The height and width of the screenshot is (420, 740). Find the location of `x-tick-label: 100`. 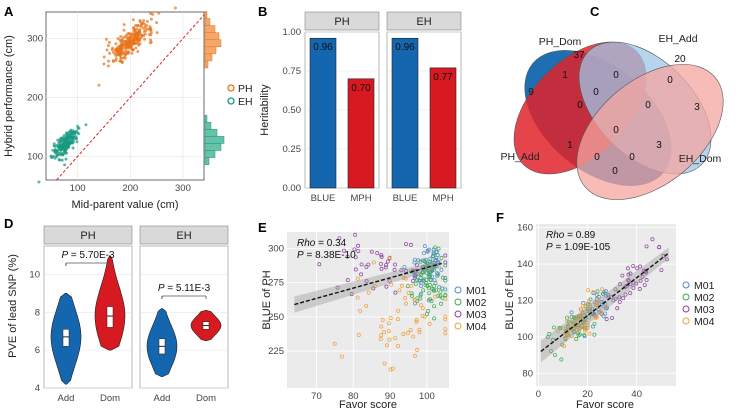

x-tick-label: 100 is located at coordinates (78, 188).